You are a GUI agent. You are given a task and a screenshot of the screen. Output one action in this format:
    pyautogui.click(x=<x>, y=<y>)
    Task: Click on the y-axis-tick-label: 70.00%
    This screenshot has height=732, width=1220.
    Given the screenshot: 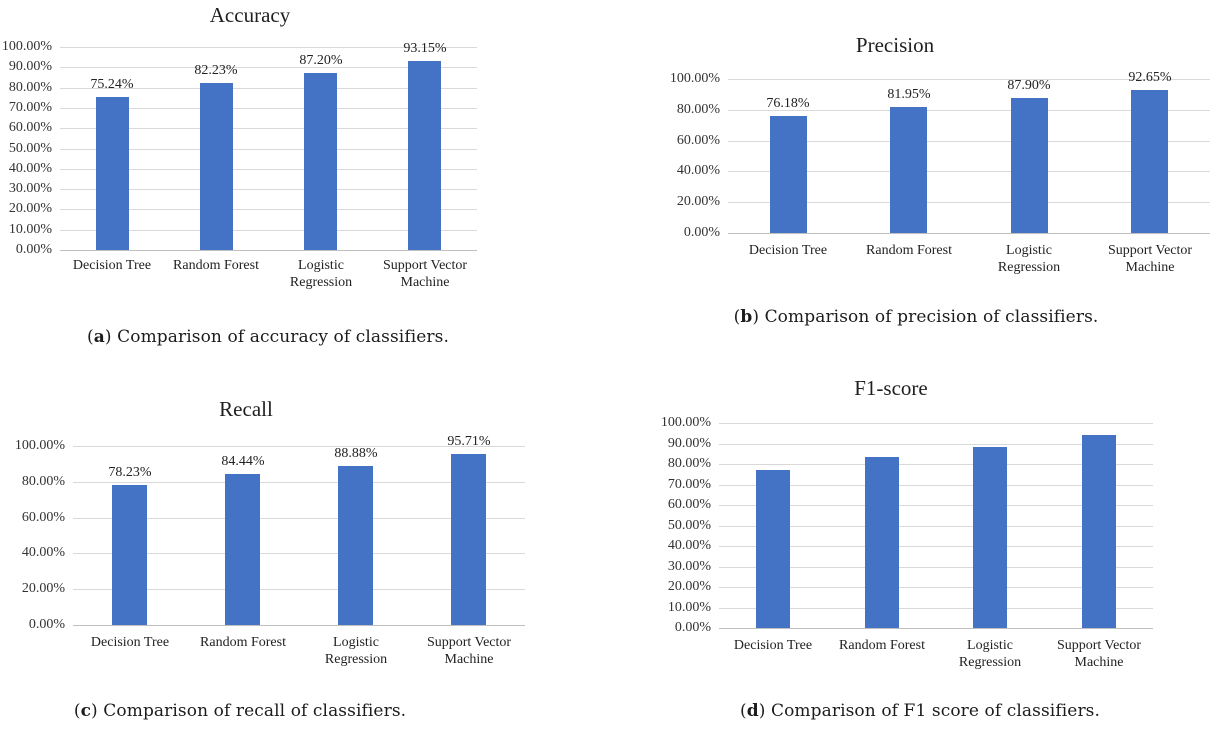 What is the action you would take?
    pyautogui.click(x=30, y=107)
    